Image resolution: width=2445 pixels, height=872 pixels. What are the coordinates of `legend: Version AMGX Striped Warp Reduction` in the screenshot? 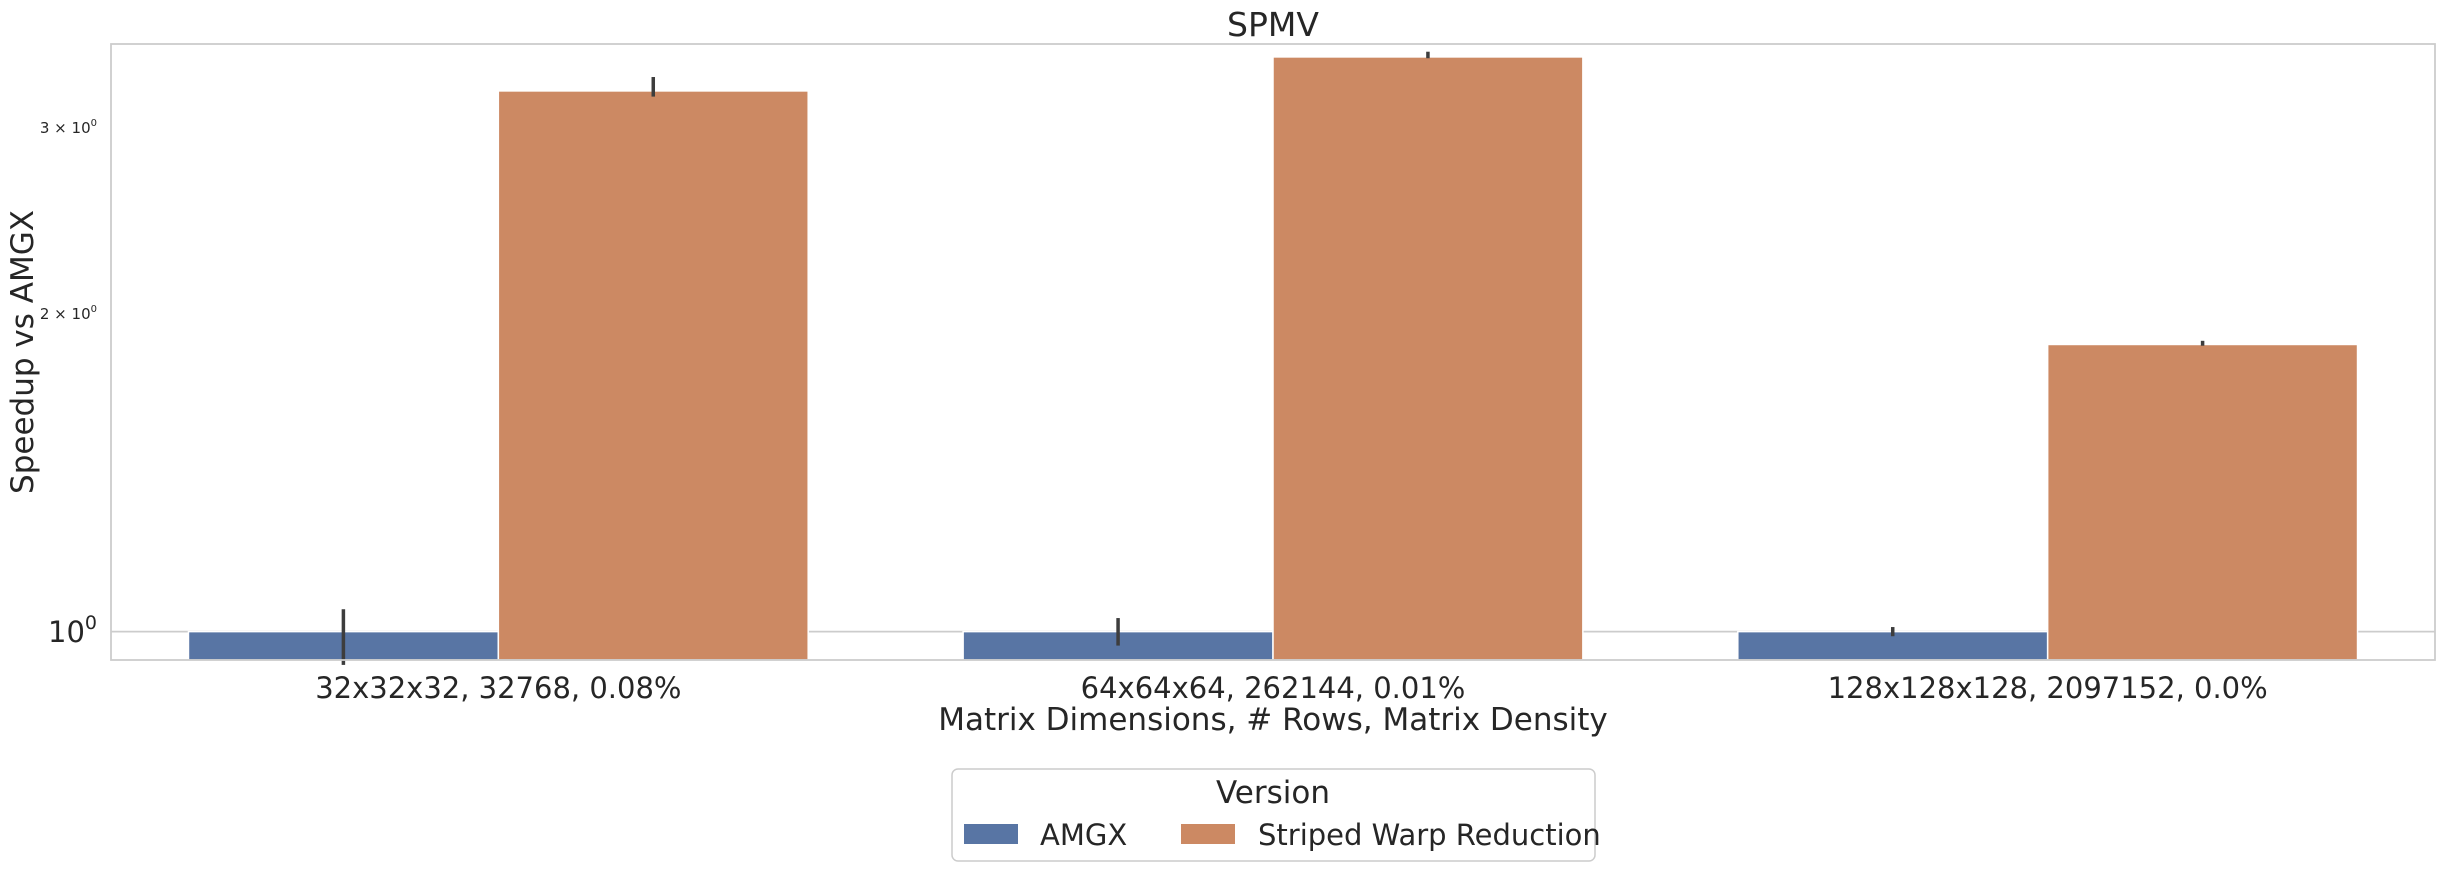 It's located at (1276, 815).